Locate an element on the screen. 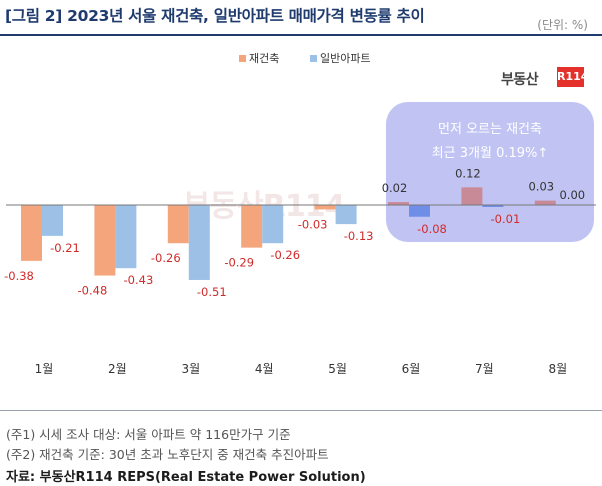 The height and width of the screenshot is (486, 602). data-label-general-2: -0.43 is located at coordinates (139, 280).